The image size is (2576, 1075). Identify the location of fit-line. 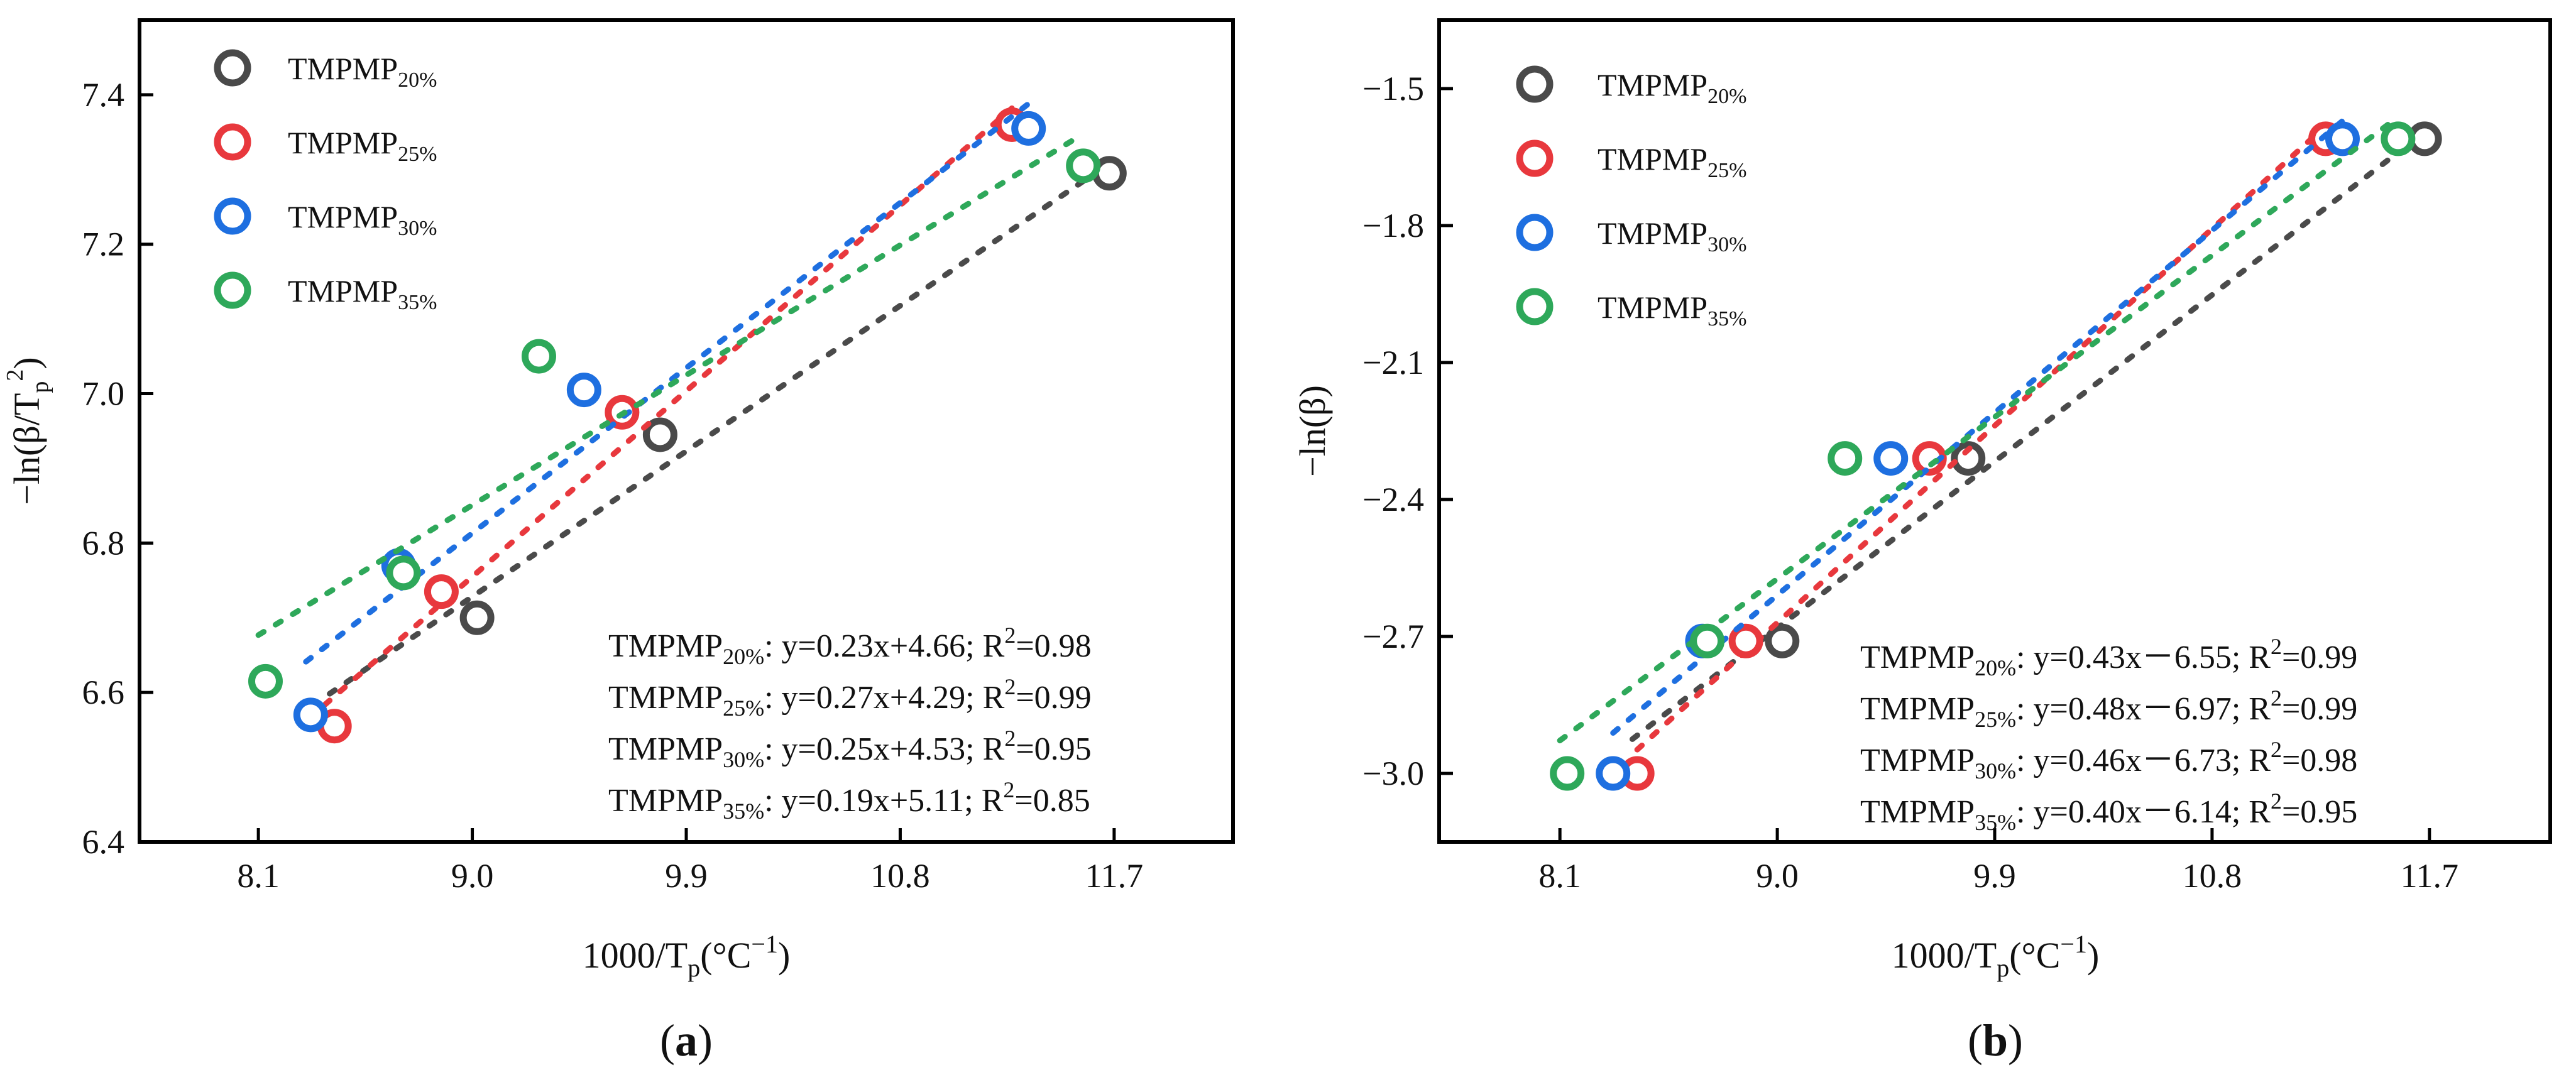
(710, 435).